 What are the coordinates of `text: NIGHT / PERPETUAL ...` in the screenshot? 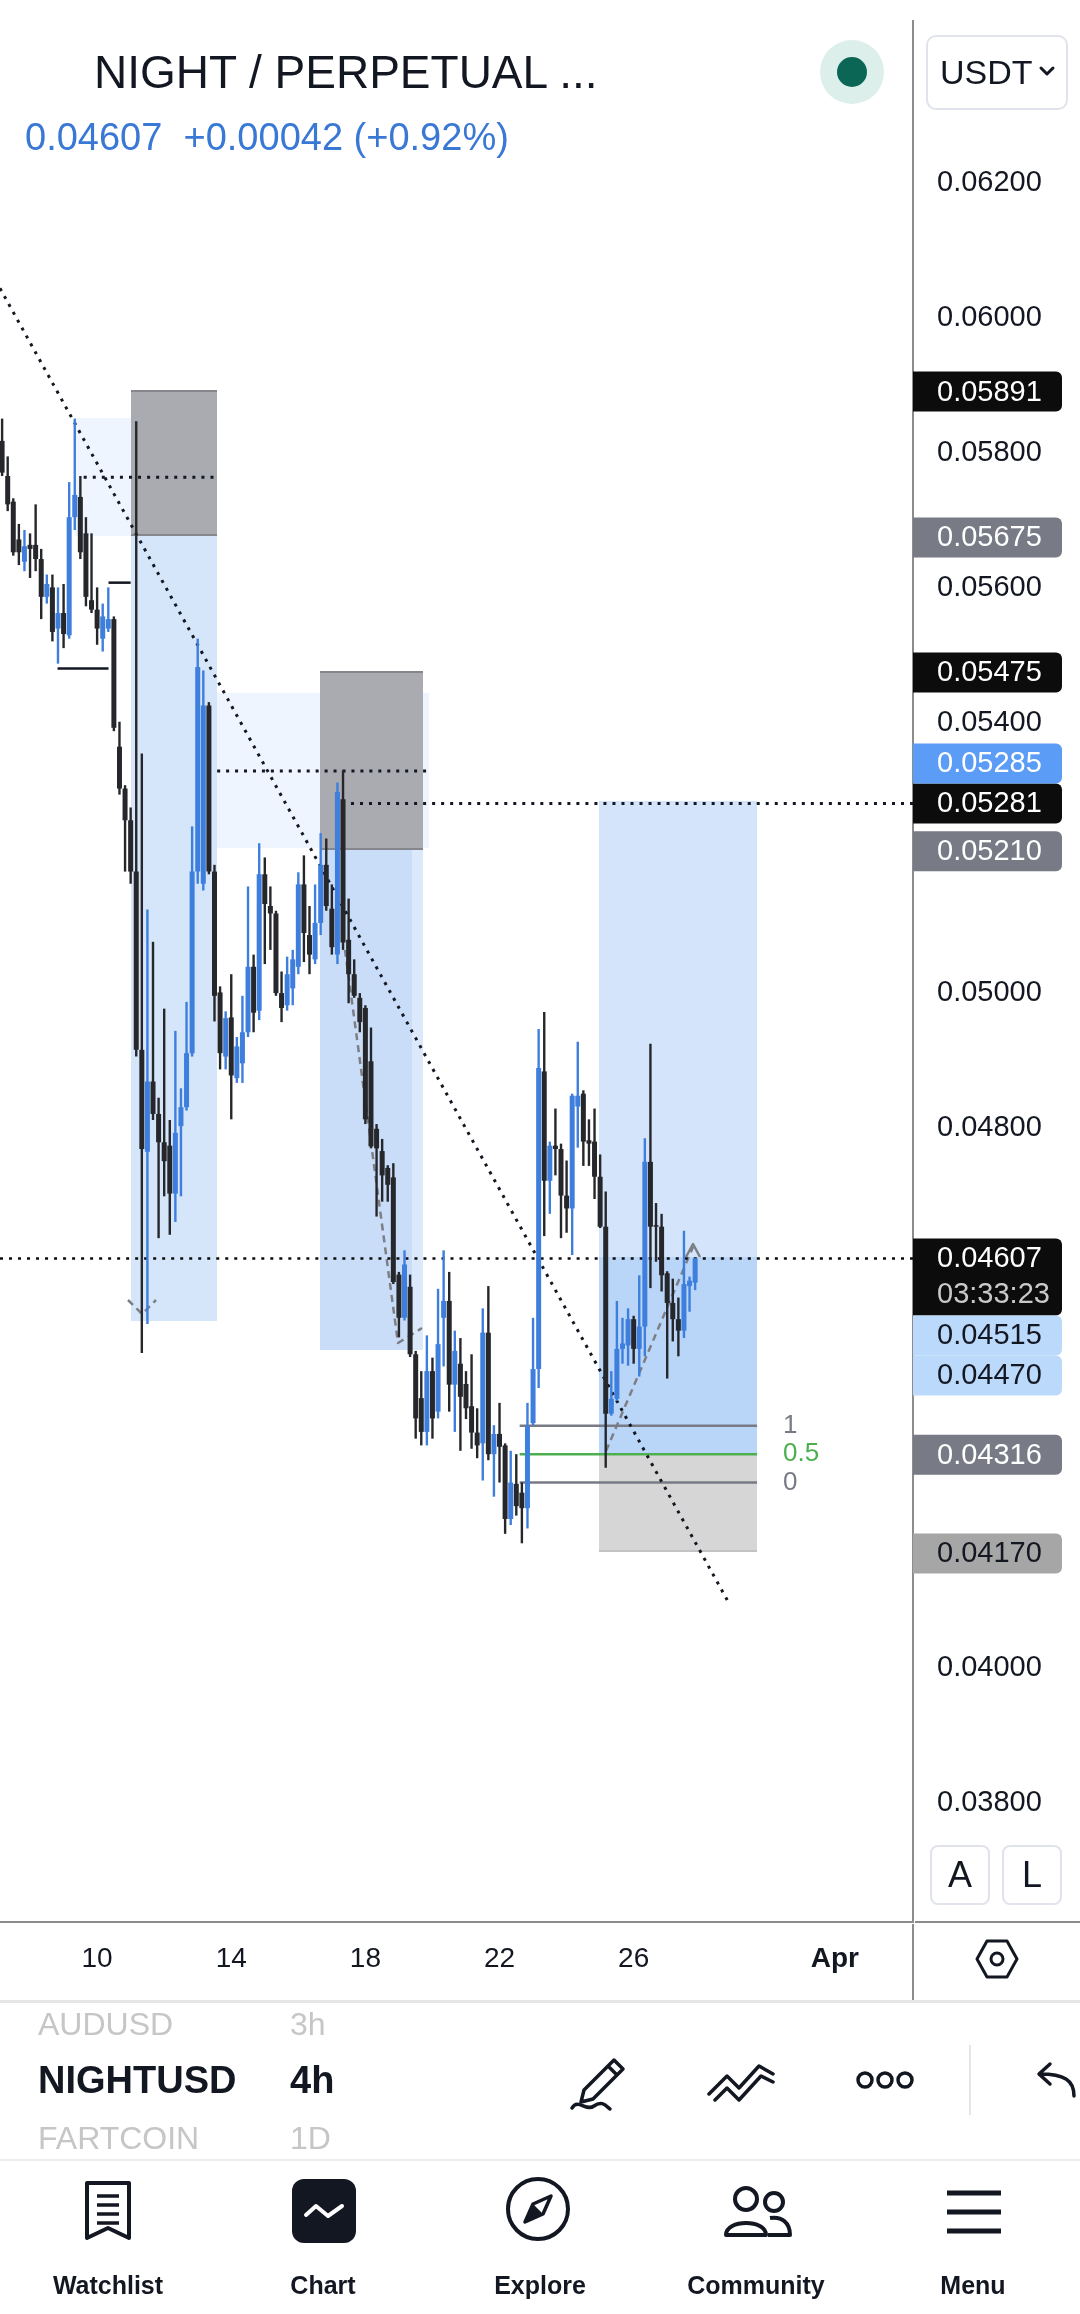 It's located at (346, 72).